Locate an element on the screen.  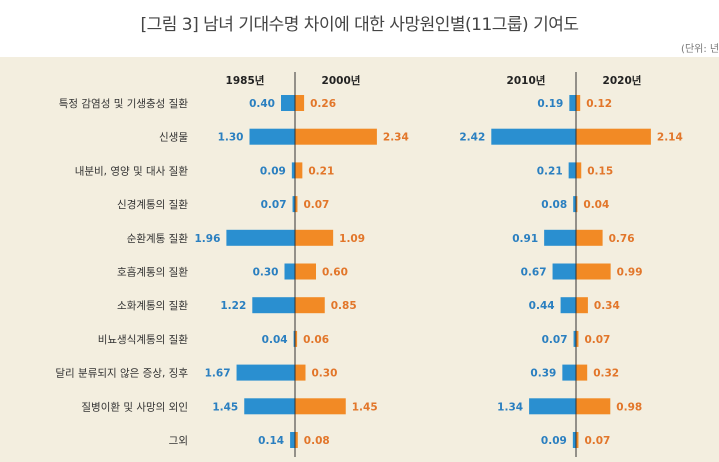
category-label: 신경계통의 질환 is located at coordinates (152, 204).